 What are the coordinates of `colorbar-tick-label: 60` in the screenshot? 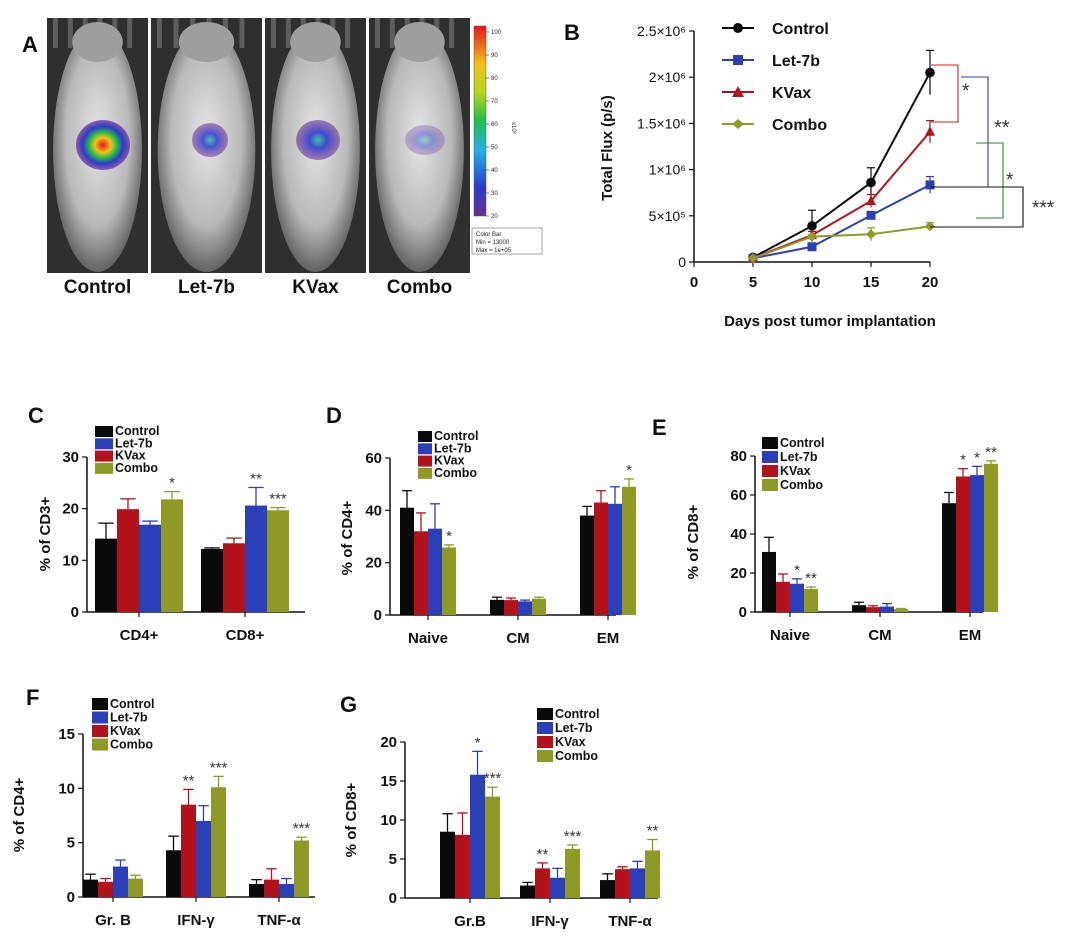 It's located at (494, 125).